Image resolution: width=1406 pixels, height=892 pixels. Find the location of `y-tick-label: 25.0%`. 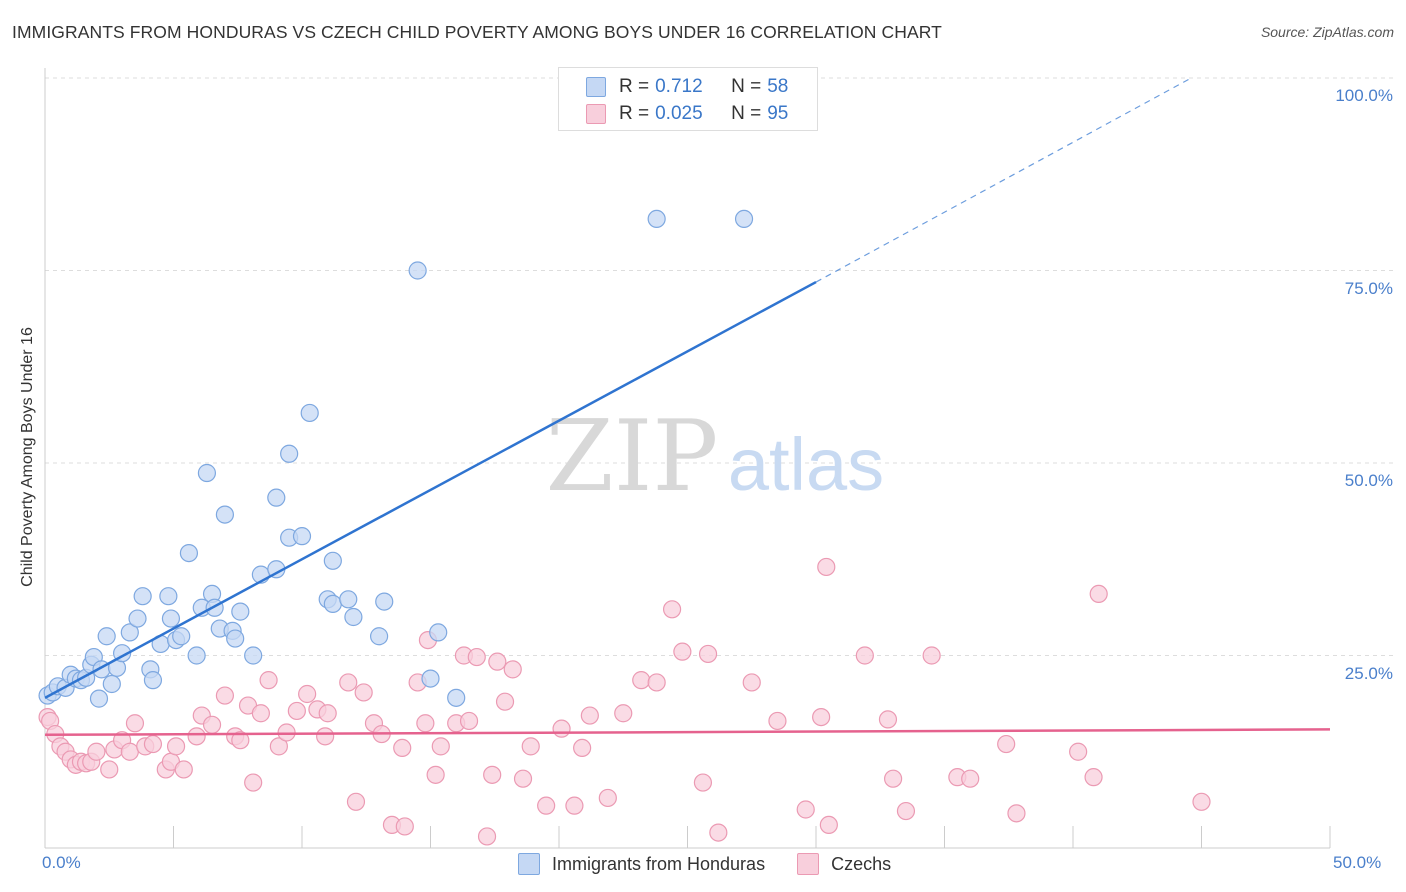

y-tick-label: 25.0% is located at coordinates (1368, 673).